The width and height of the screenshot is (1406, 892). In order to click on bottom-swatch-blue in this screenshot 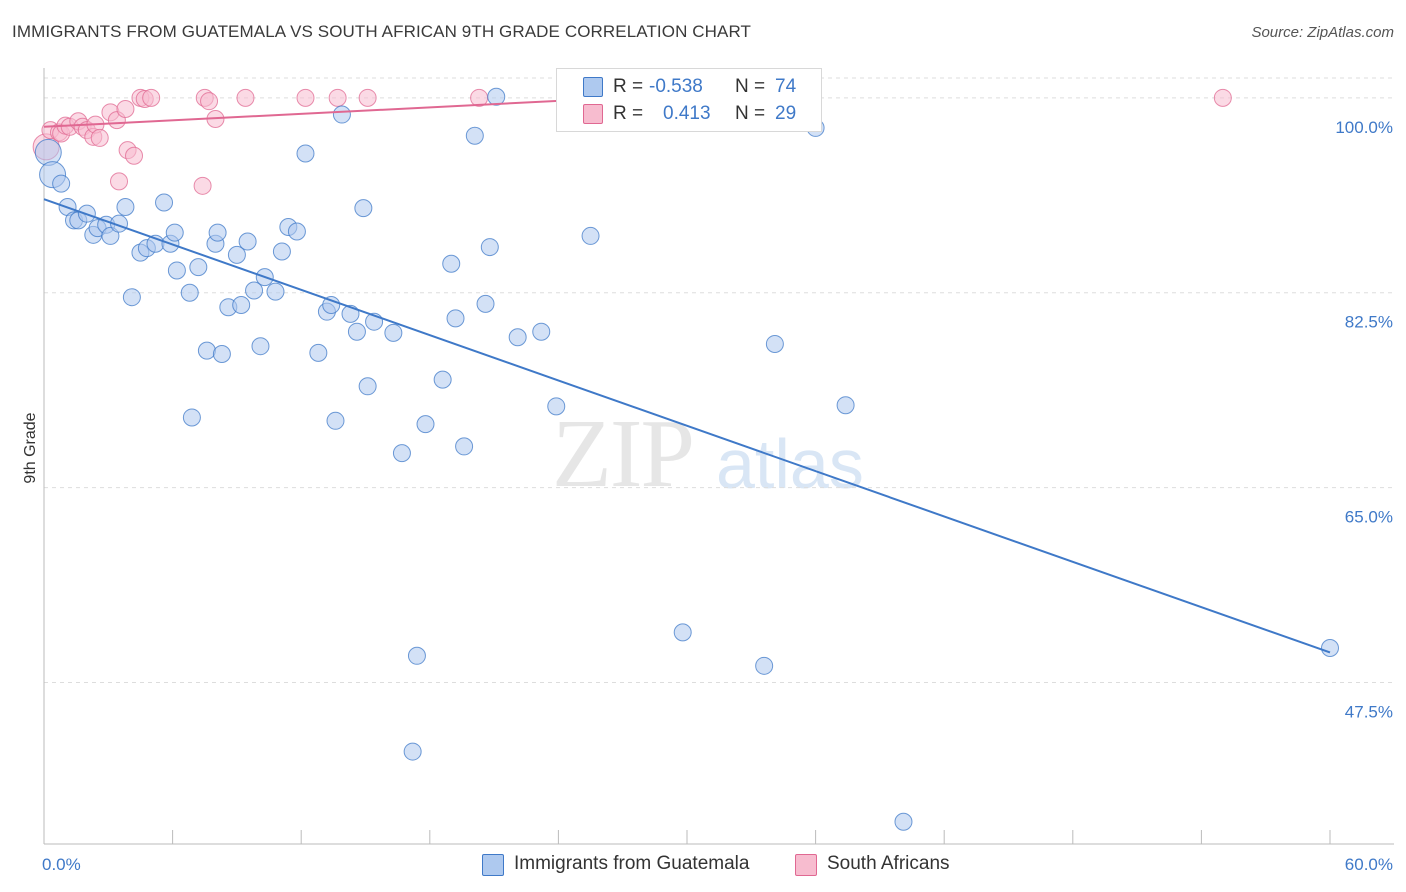, I will do `click(493, 865)`.